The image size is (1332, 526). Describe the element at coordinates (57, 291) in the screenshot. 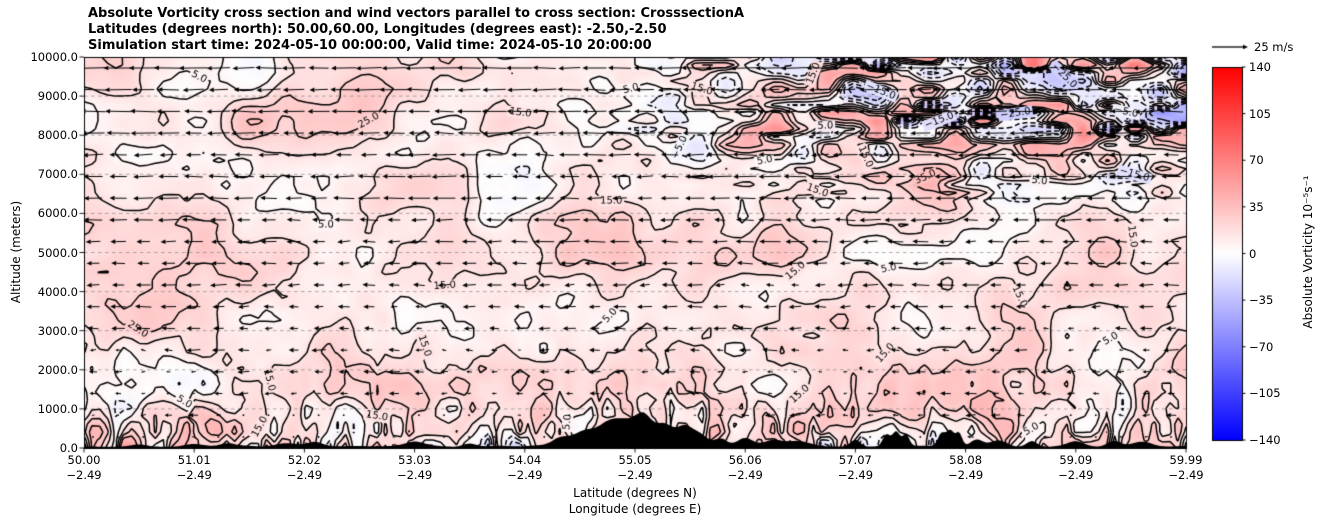

I see `y-tick-label: 4000.0` at that location.